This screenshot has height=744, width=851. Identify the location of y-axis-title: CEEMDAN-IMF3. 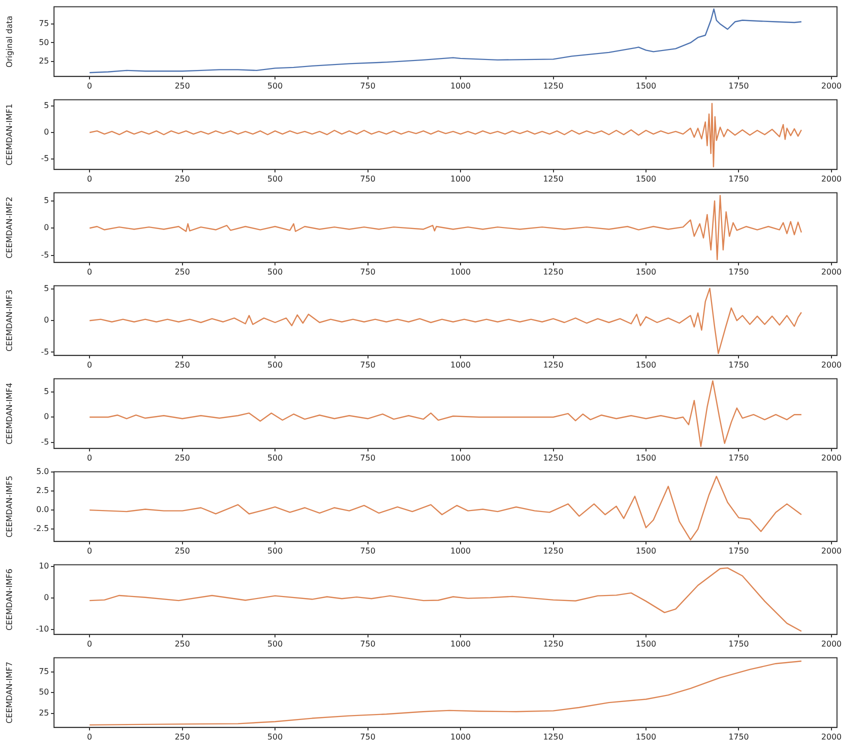
(9, 321).